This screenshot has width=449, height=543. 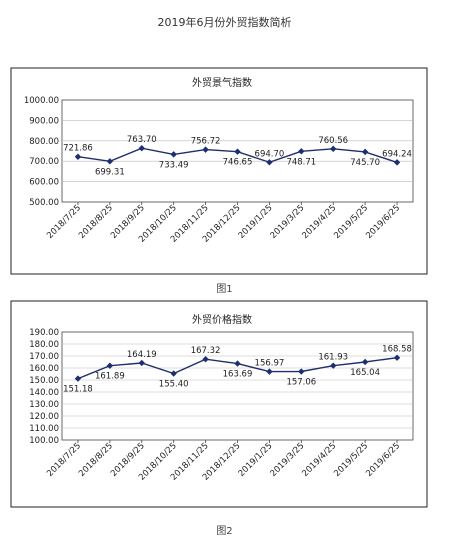 I want to click on chart-1-data-label: 746.65, so click(x=238, y=163).